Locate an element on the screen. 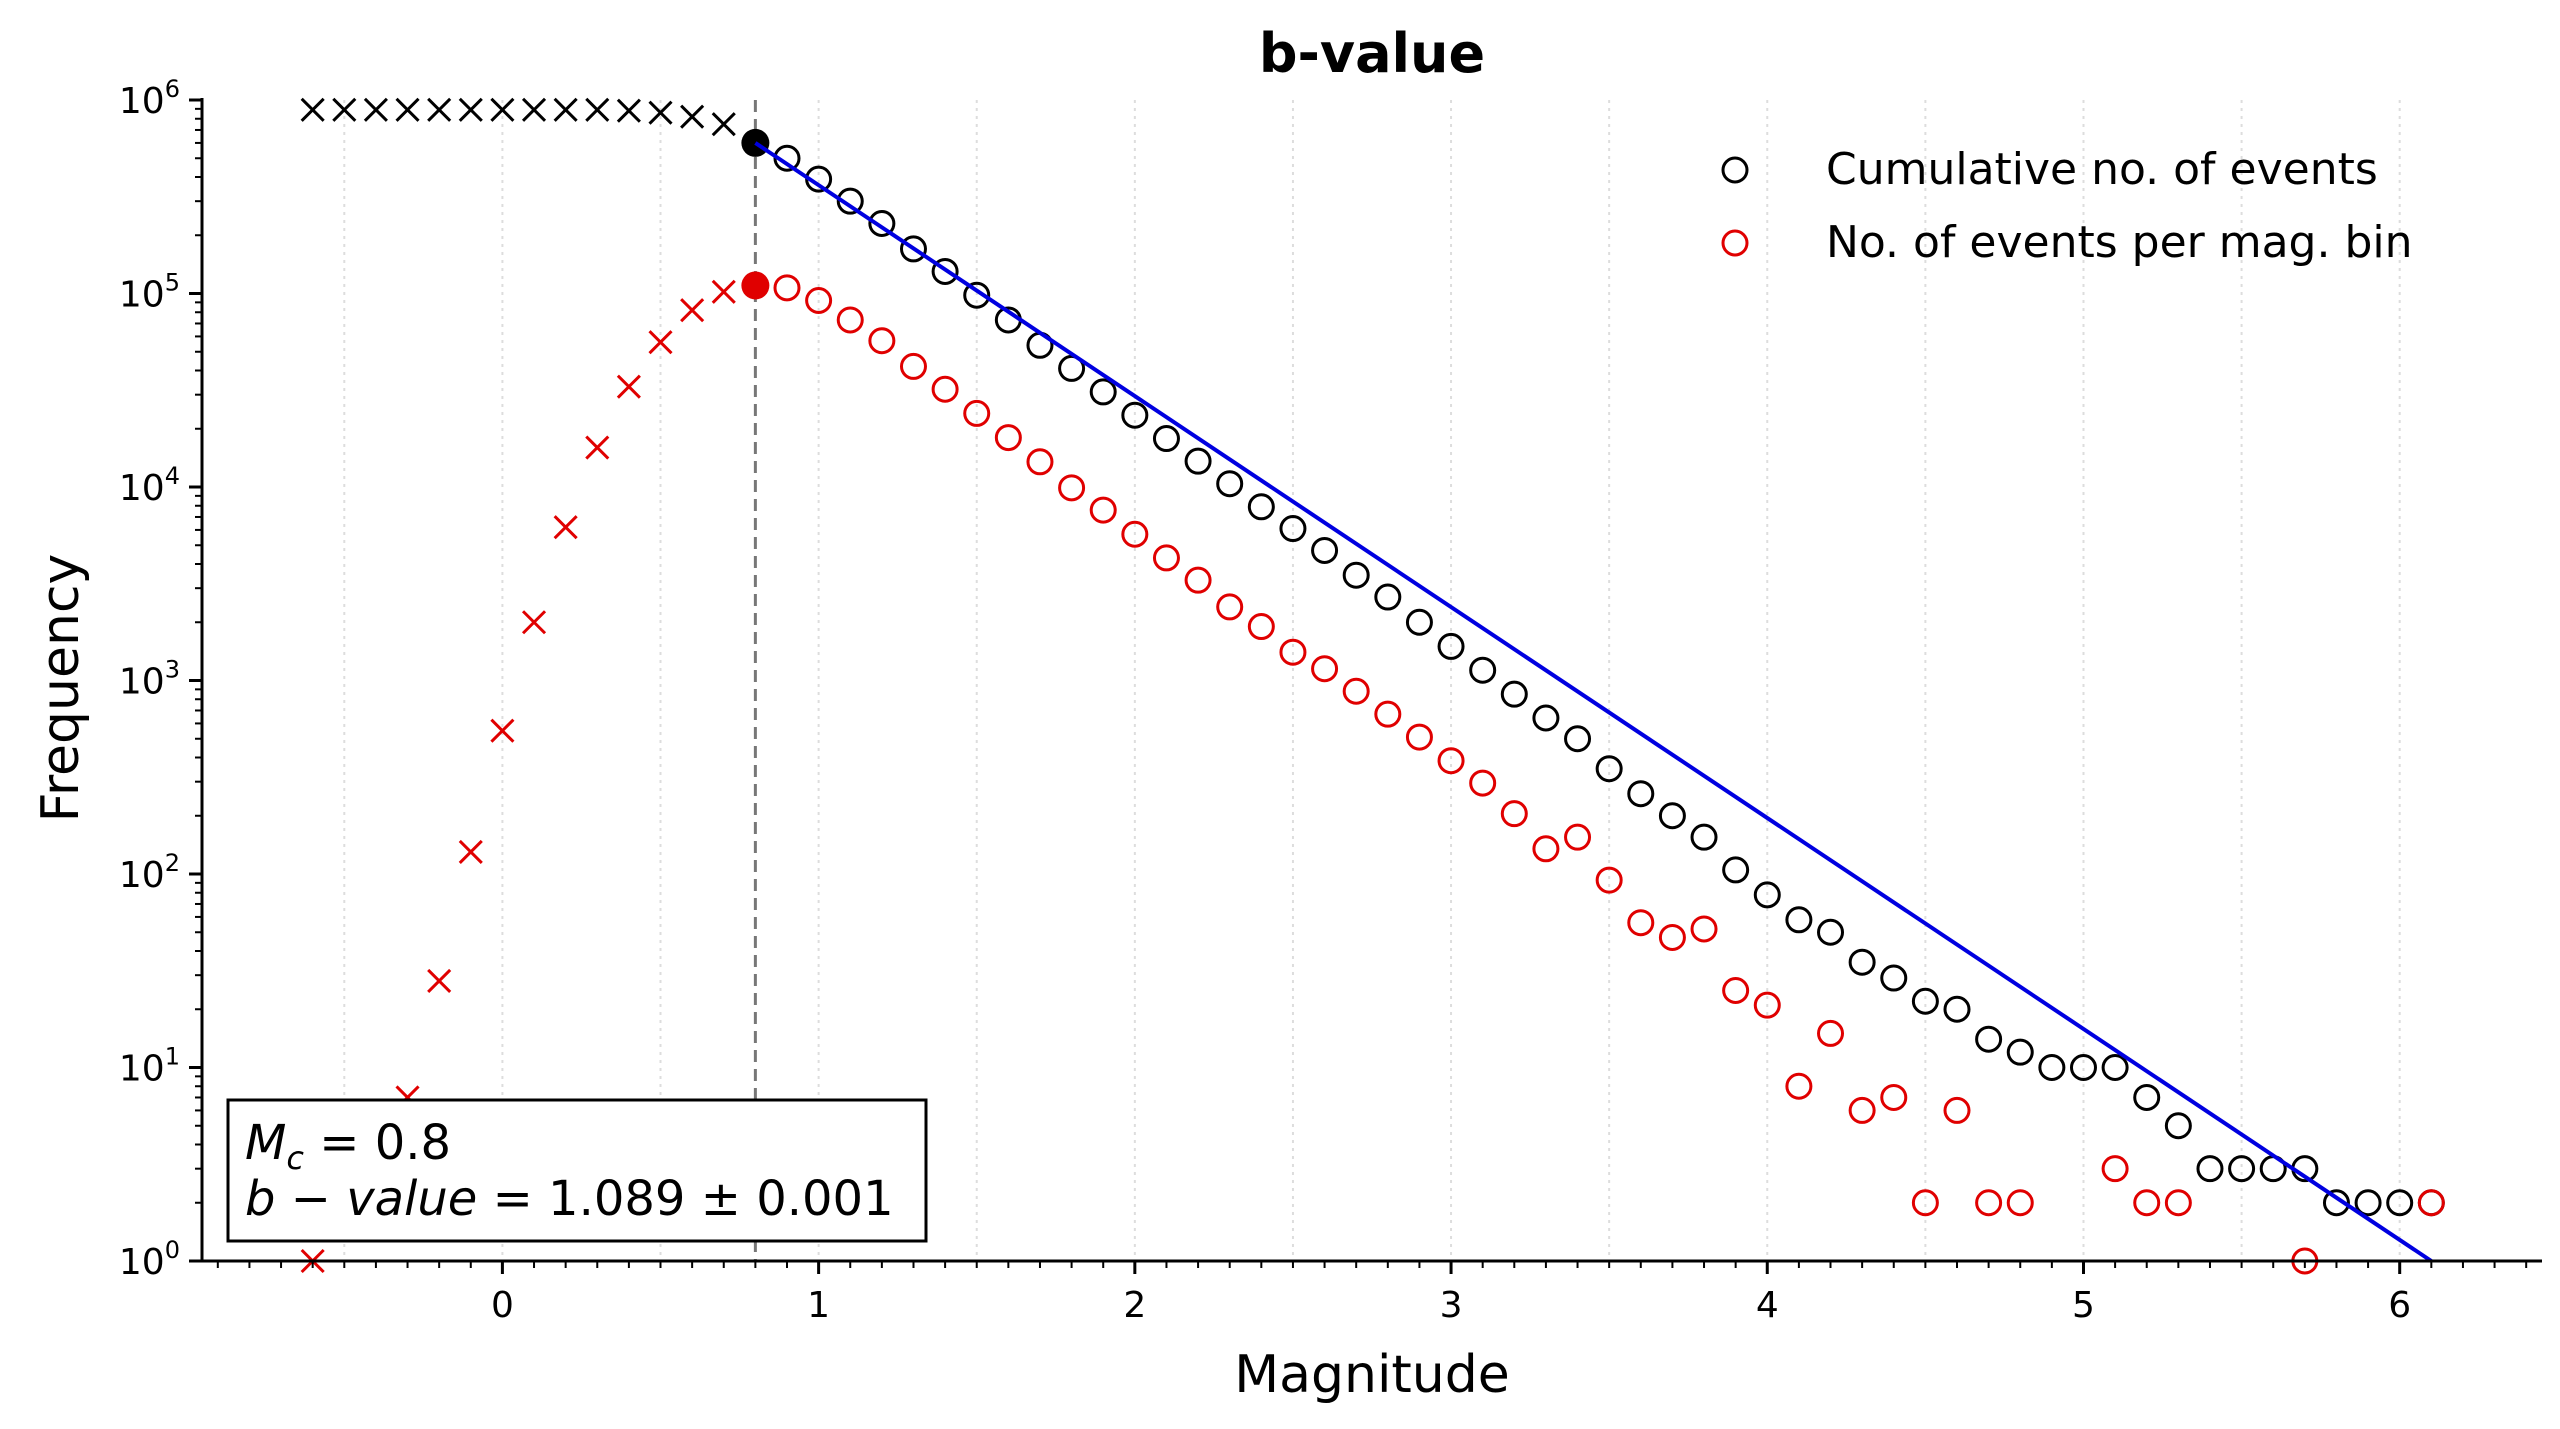 The image size is (2560, 1429). x-tick-label: 1 is located at coordinates (818, 1305).